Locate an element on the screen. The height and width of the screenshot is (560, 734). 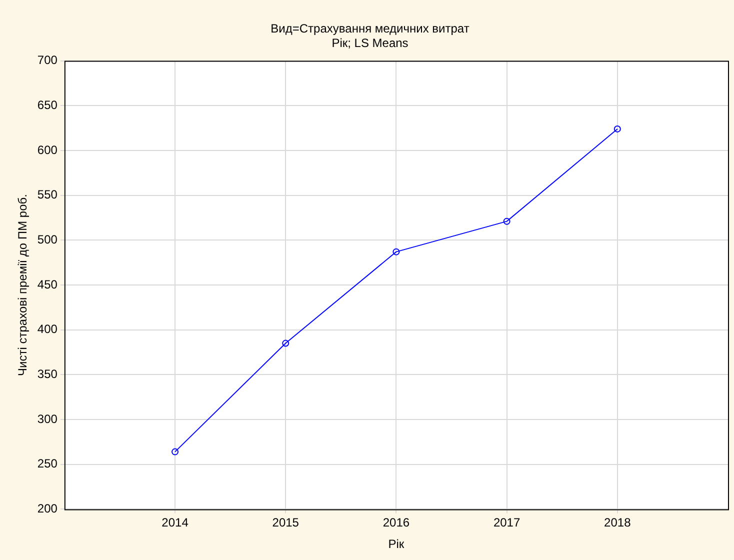
y-tick-label: 250 is located at coordinates (47, 463).